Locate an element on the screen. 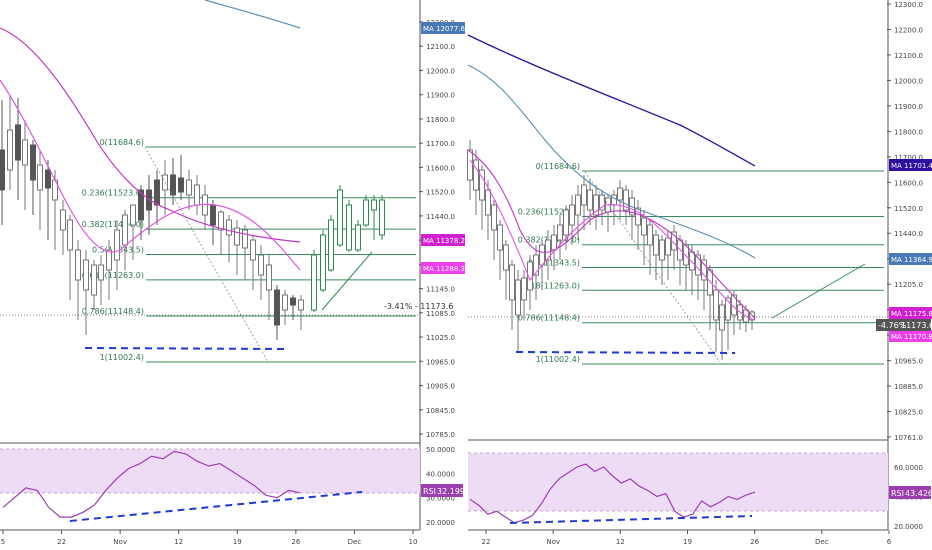  right-x-tick-label: 22 is located at coordinates (486, 542).